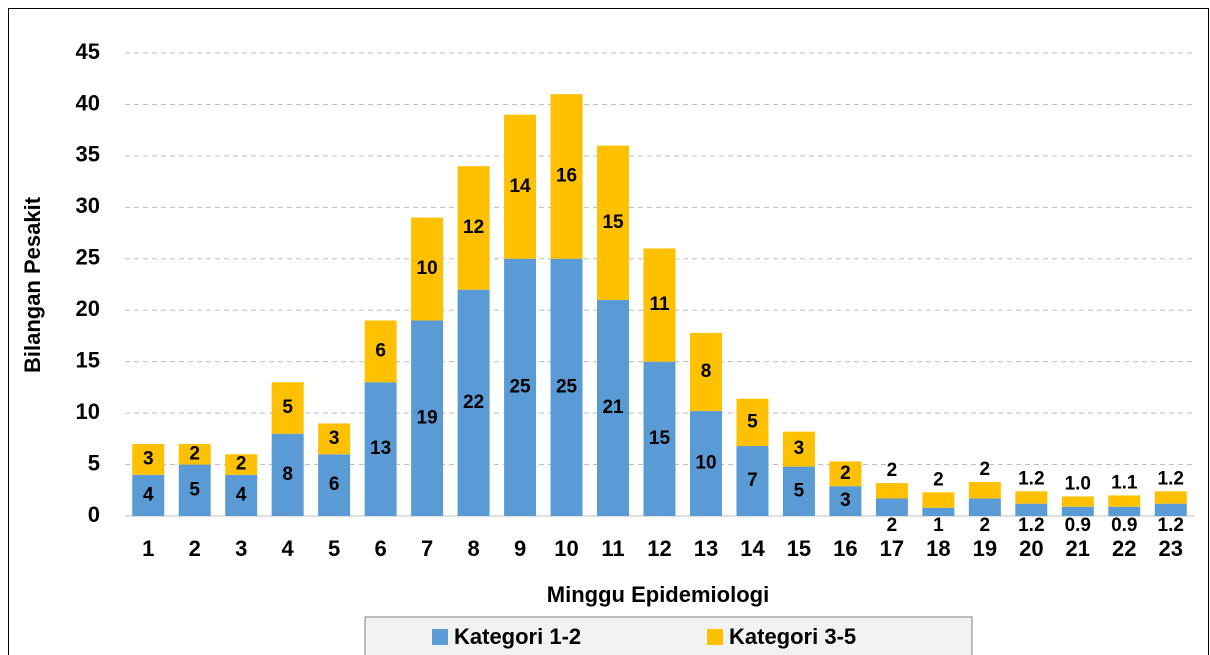 This screenshot has width=1210, height=655. Describe the element at coordinates (938, 548) in the screenshot. I see `x-tick-label: 18` at that location.